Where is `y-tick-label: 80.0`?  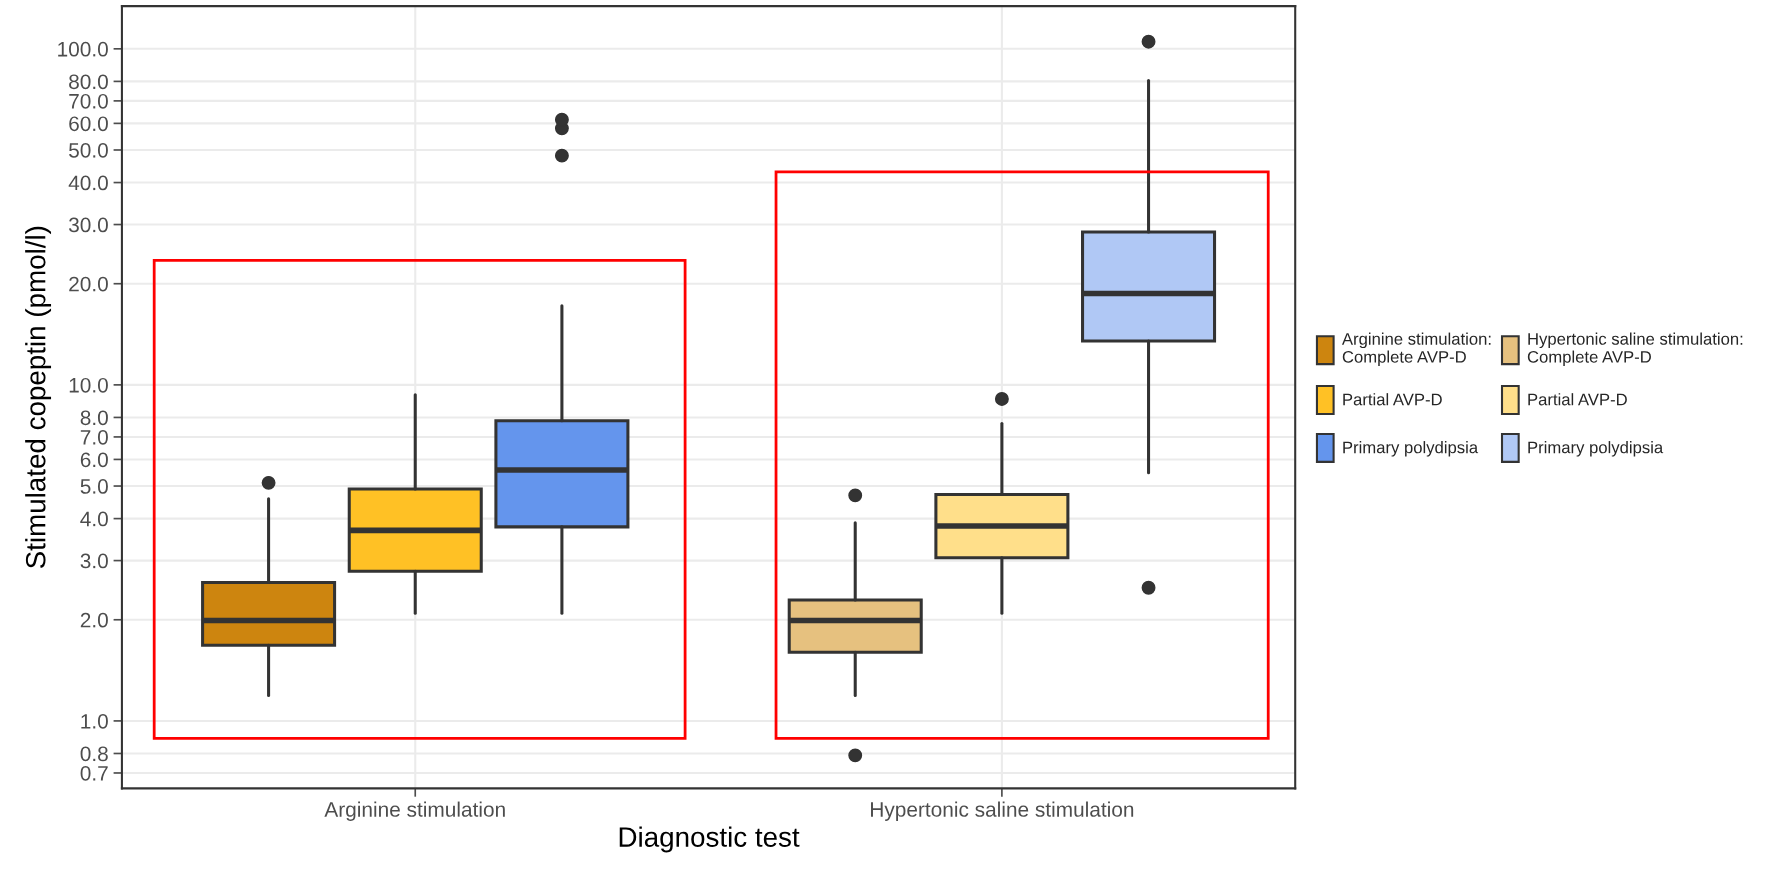 y-tick-label: 80.0 is located at coordinates (88, 82).